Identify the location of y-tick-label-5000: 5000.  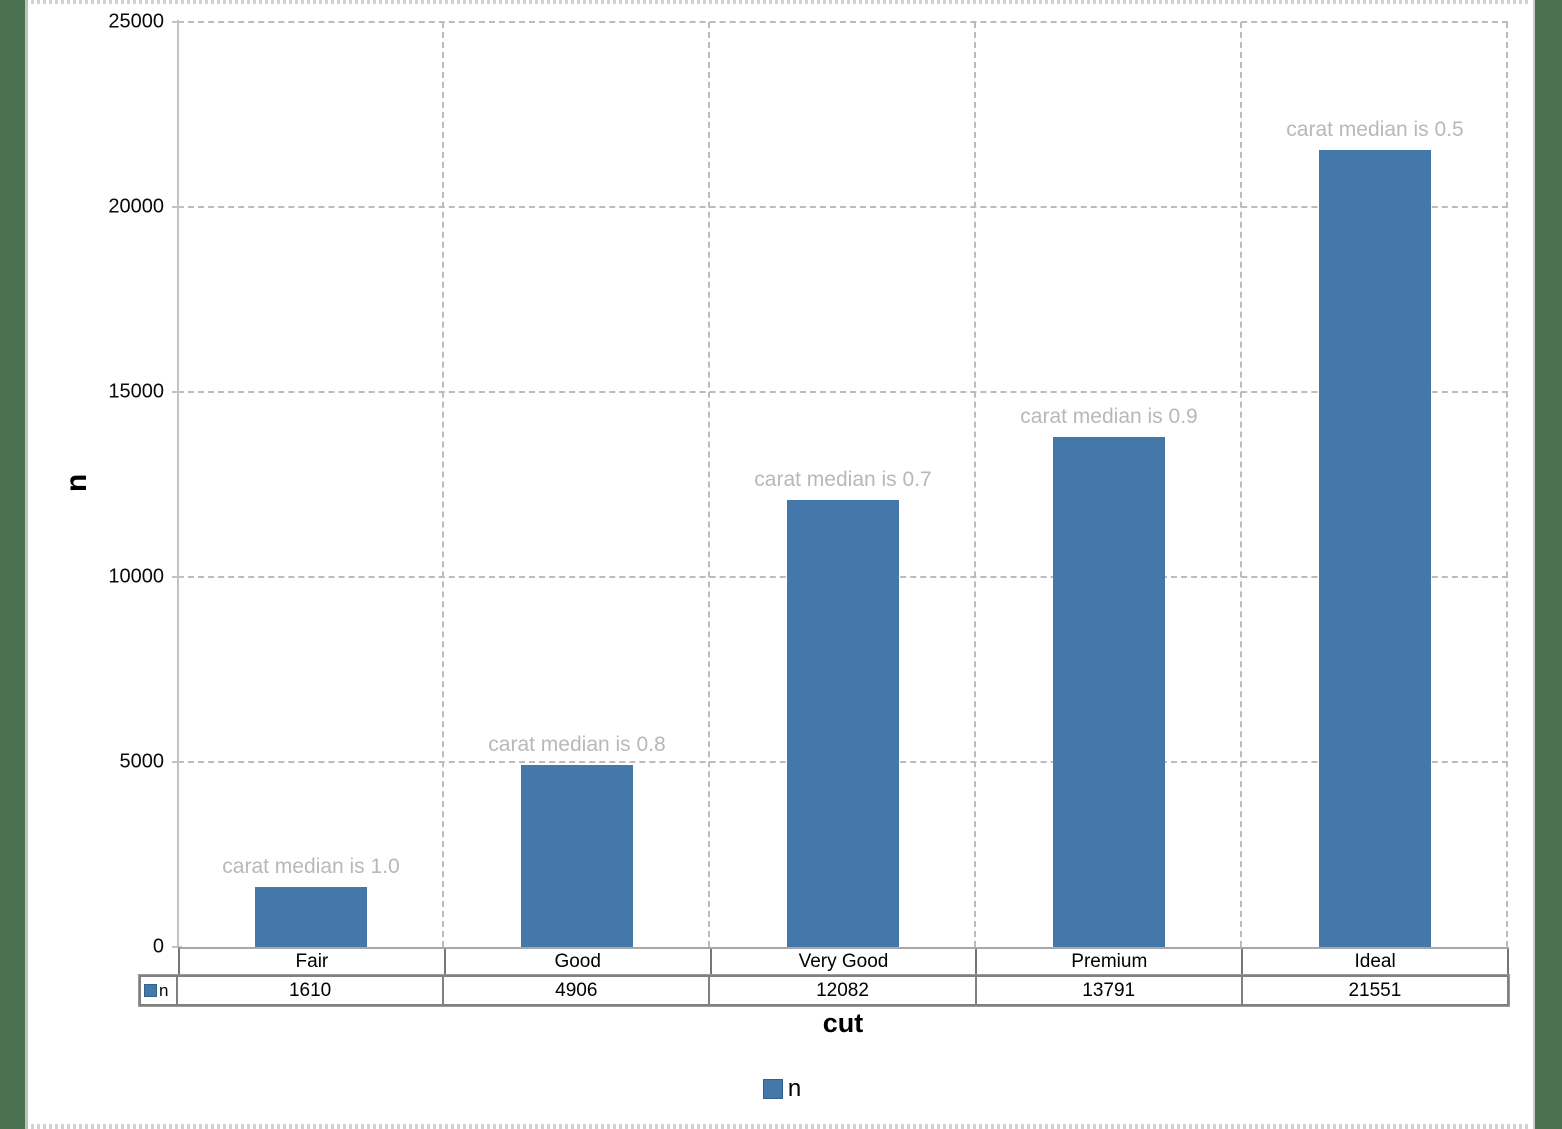
(142, 761).